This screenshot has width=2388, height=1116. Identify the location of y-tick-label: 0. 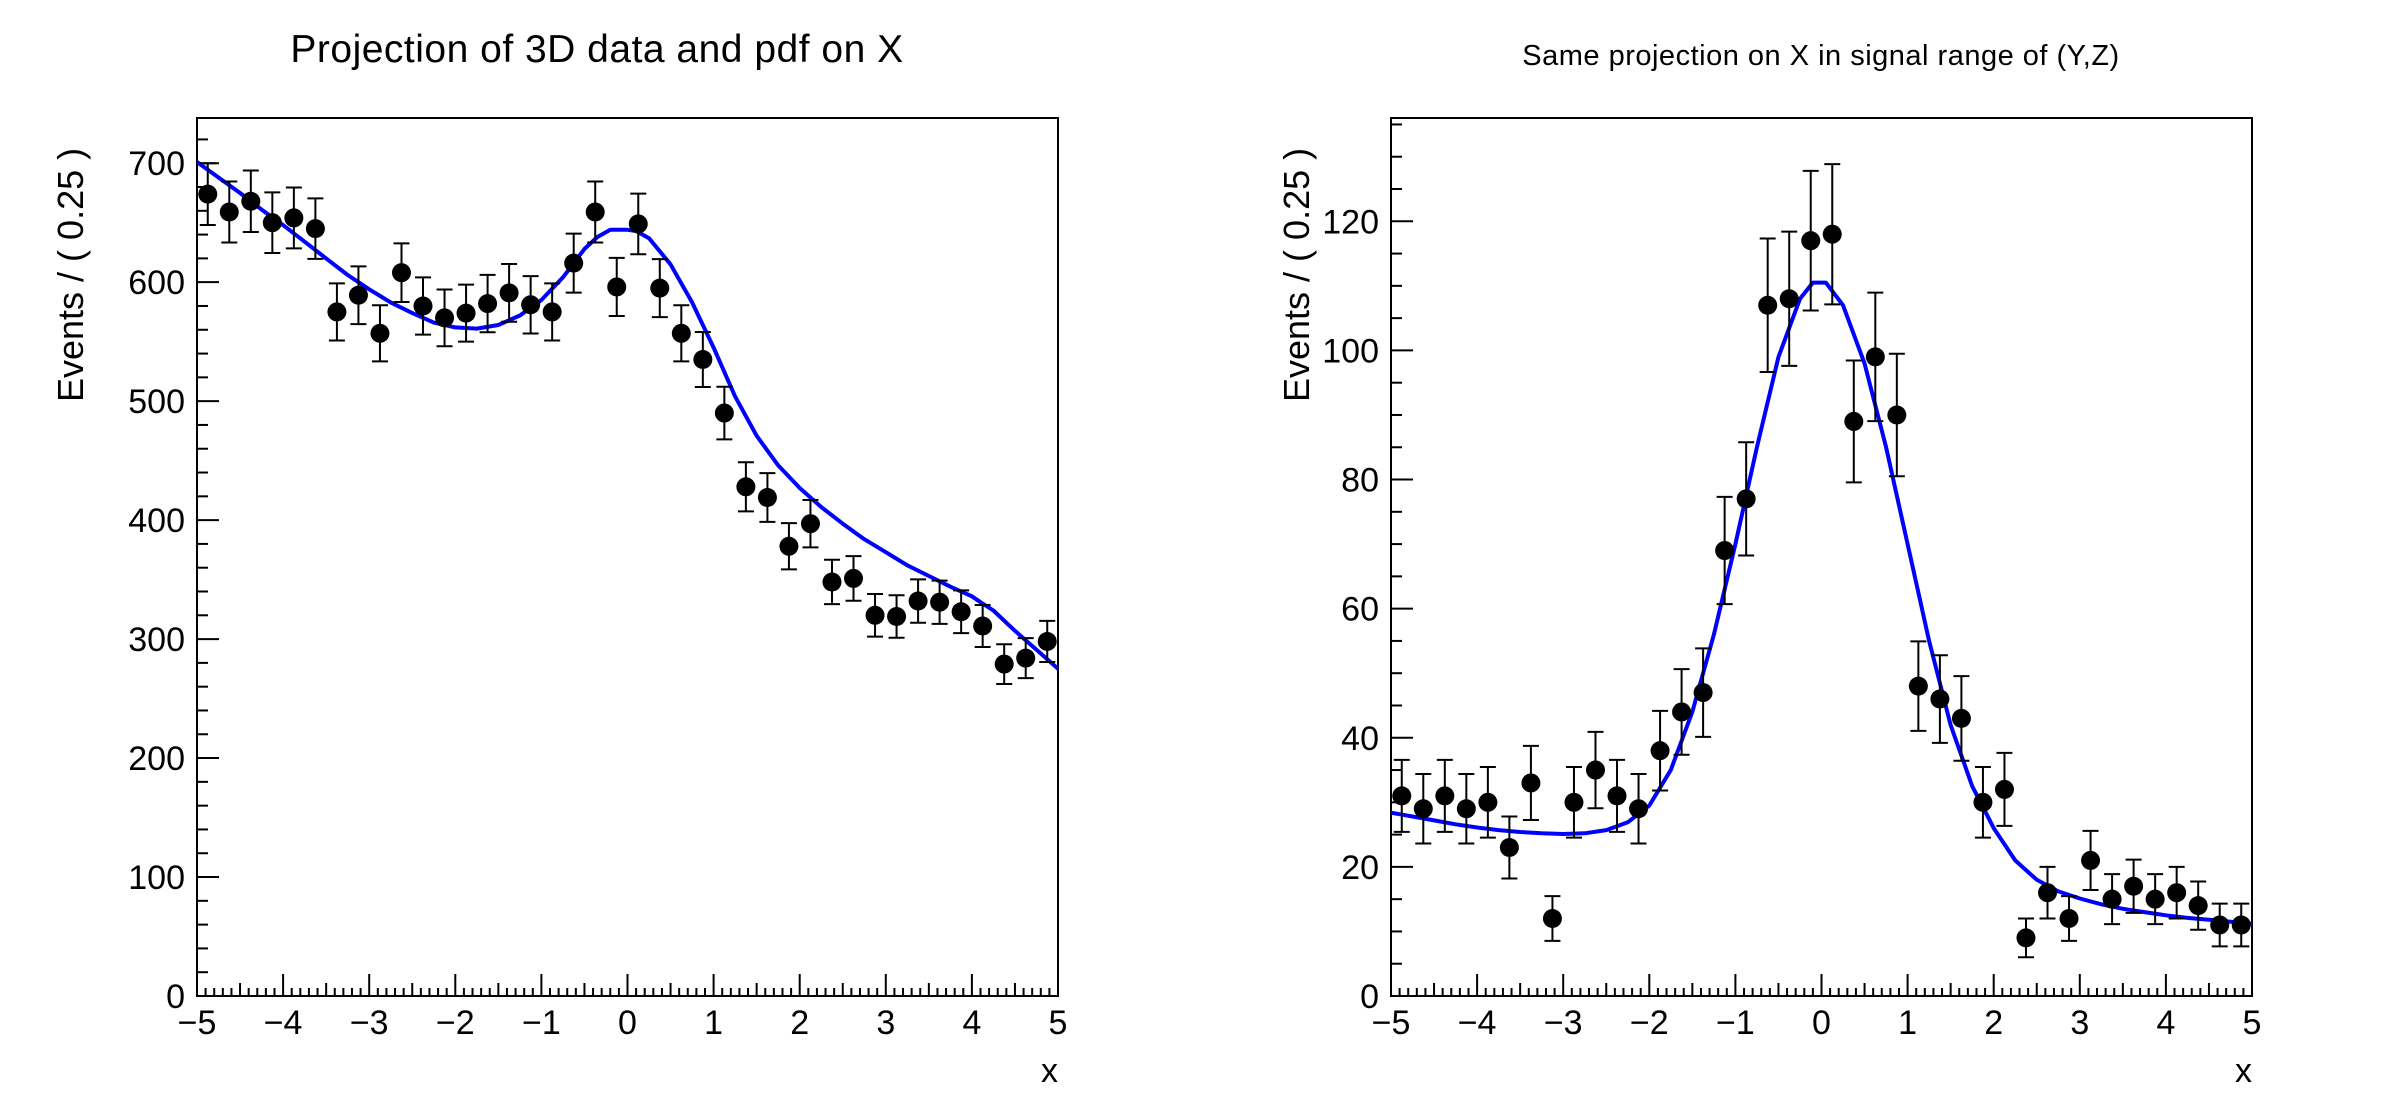
(1369, 997).